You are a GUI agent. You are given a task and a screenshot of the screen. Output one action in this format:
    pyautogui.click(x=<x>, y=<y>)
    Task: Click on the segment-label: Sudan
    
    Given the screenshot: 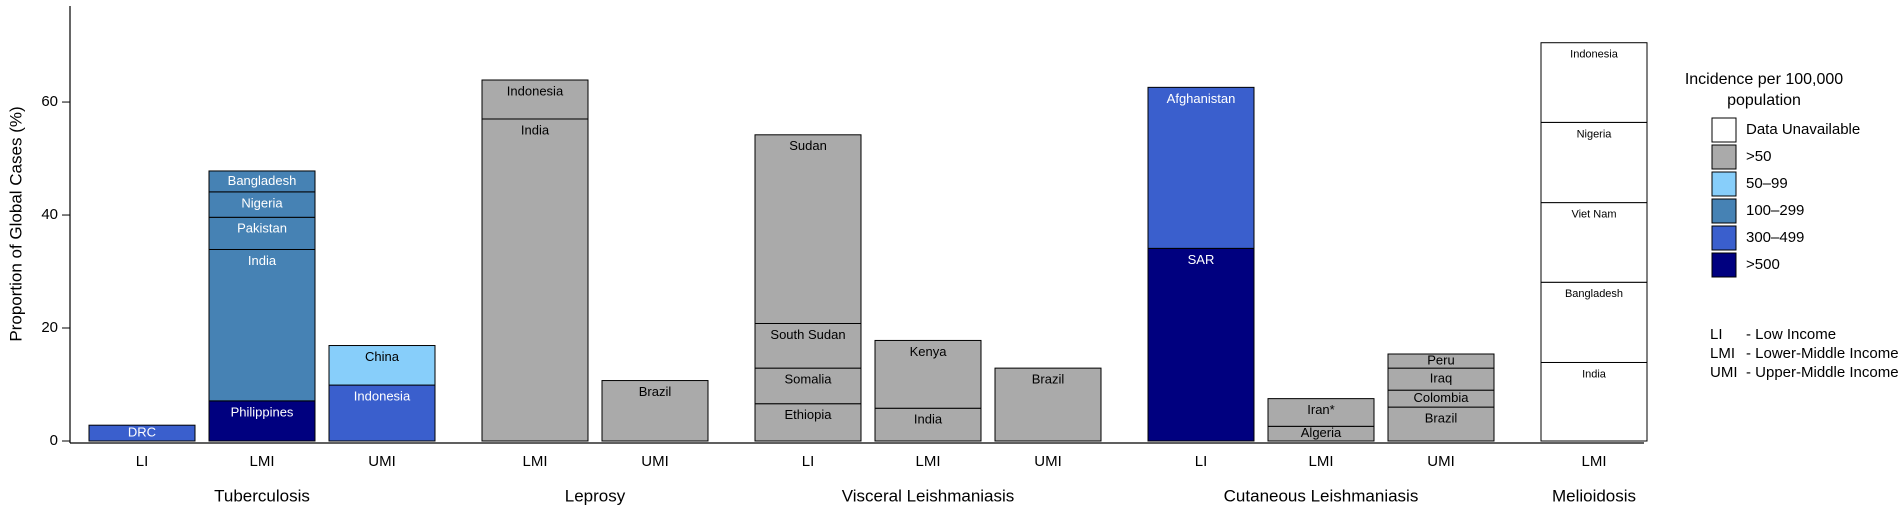 What is the action you would take?
    pyautogui.click(x=808, y=145)
    